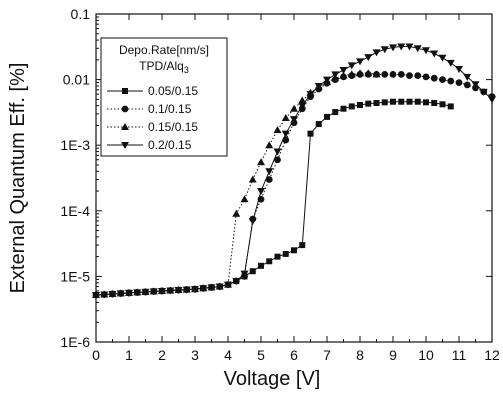  Describe the element at coordinates (294, 355) in the screenshot. I see `x-tick-label: 6` at that location.